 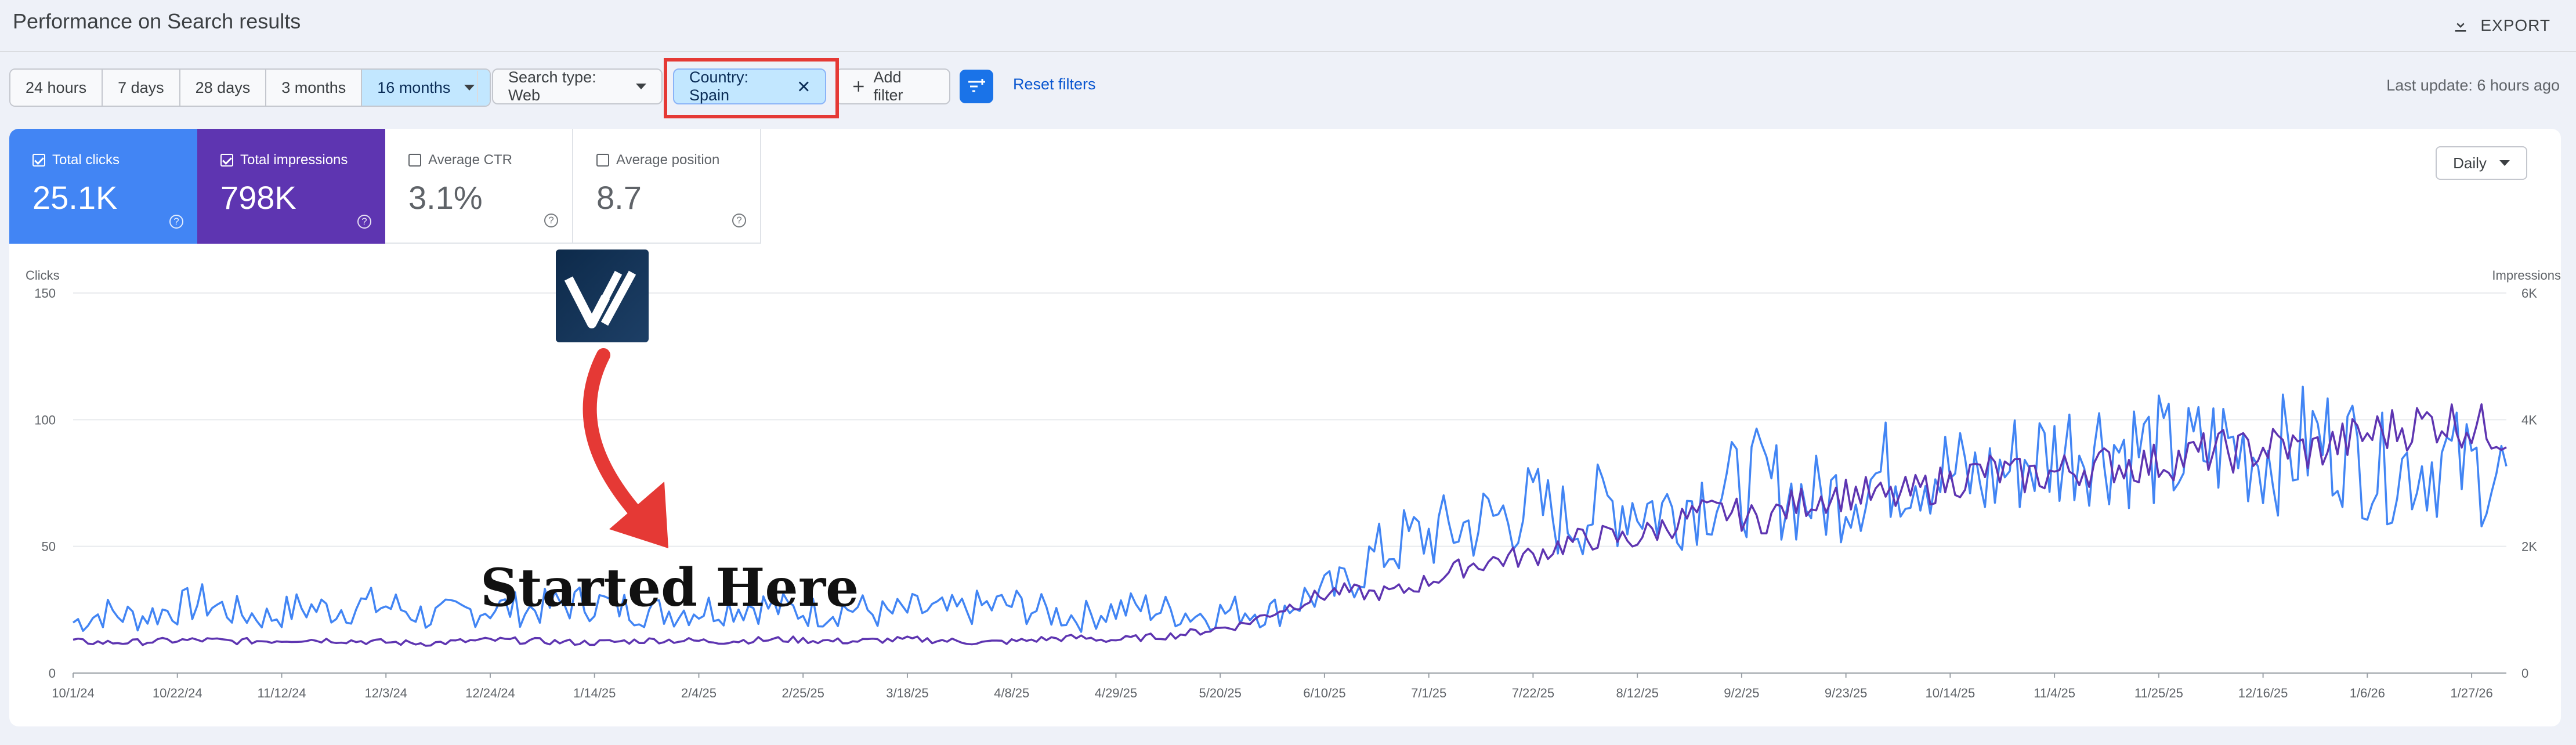 I want to click on x-tick-label: 11/25/25, so click(x=2158, y=693).